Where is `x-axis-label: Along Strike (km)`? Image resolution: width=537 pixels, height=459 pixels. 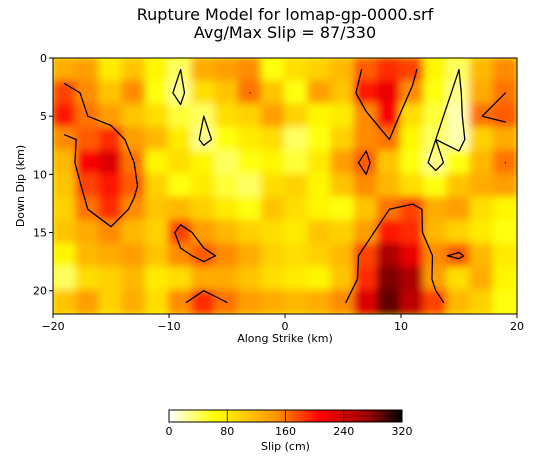 x-axis-label: Along Strike (km) is located at coordinates (285, 338).